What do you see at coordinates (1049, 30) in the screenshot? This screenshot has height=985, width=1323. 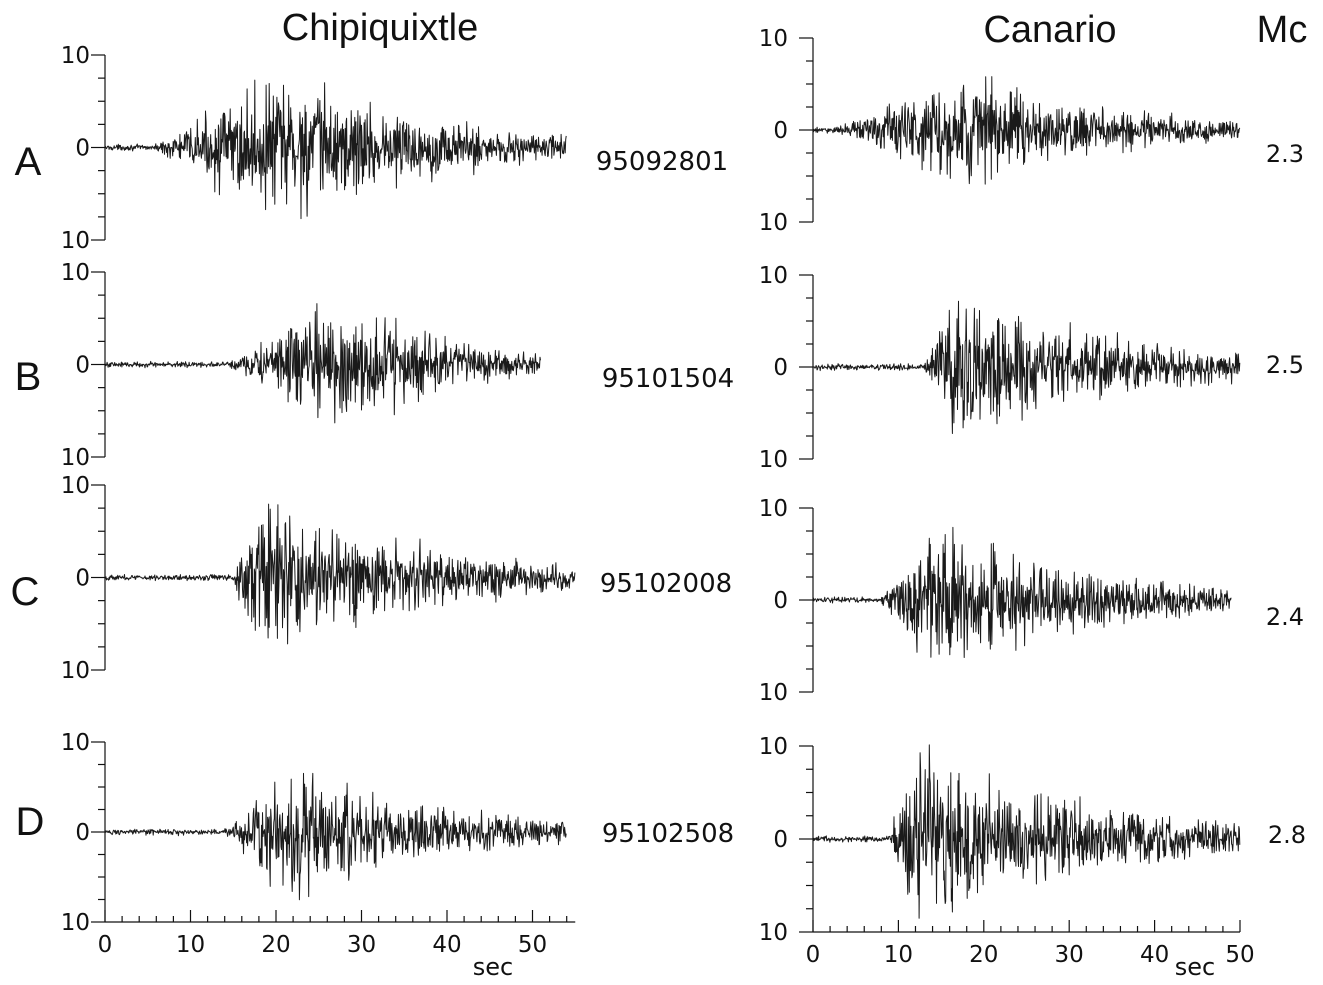 I see `column-title-canario: Canario` at bounding box center [1049, 30].